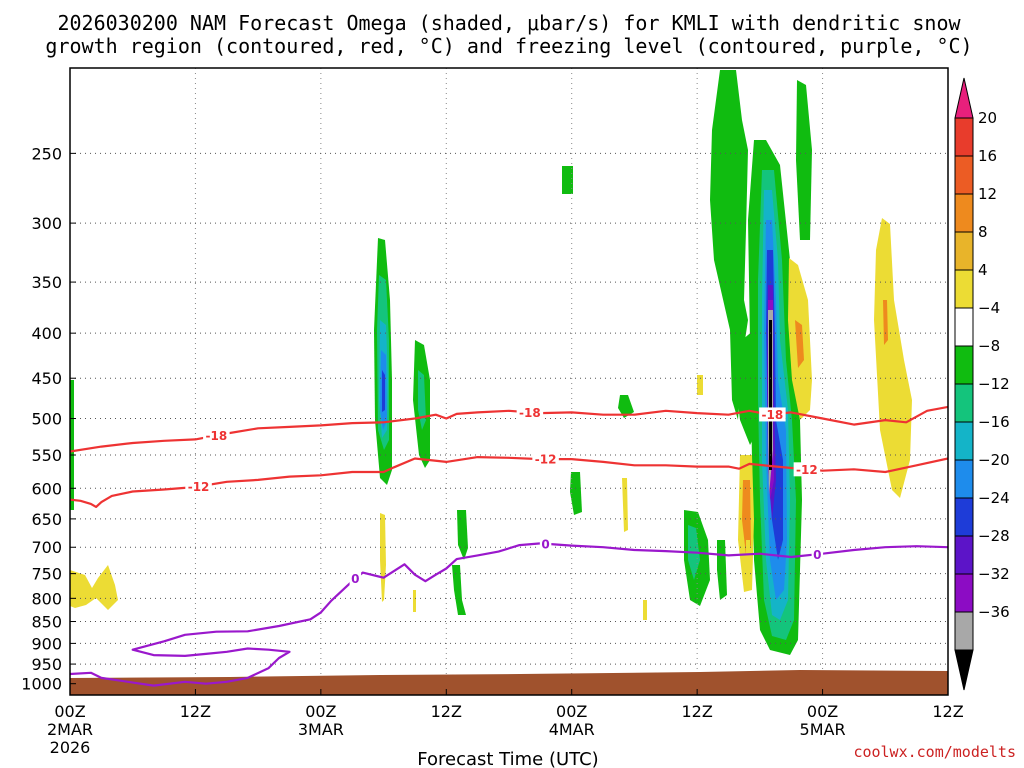 The width and height of the screenshot is (1024, 768). What do you see at coordinates (46, 622) in the screenshot?
I see `y-tick-label: 850` at bounding box center [46, 622].